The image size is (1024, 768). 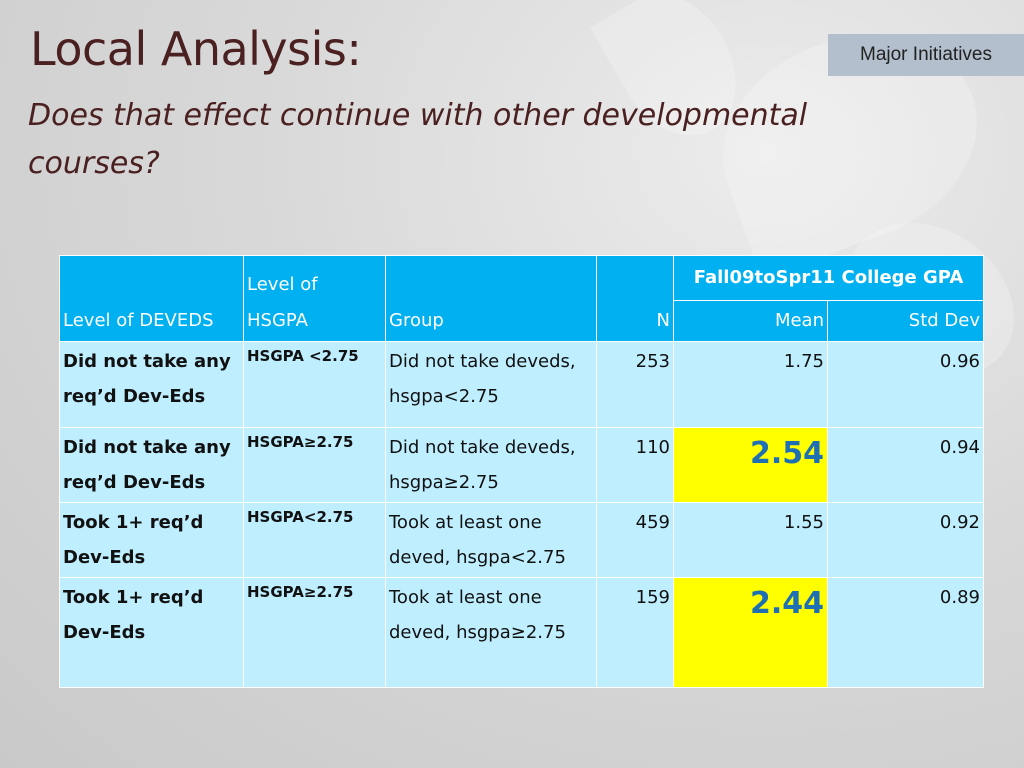 What do you see at coordinates (314, 384) in the screenshot?
I see `cell-hsgpa: HSGPA <2.75` at bounding box center [314, 384].